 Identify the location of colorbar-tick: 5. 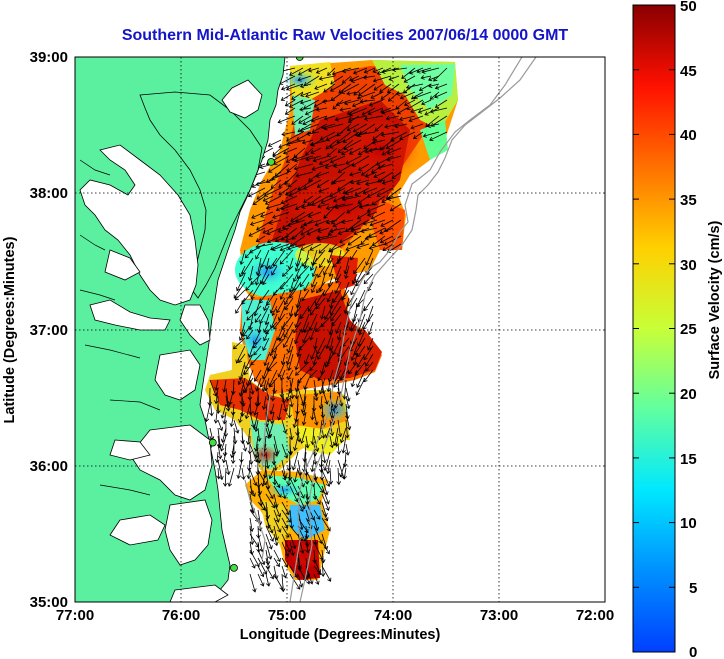
(693, 588).